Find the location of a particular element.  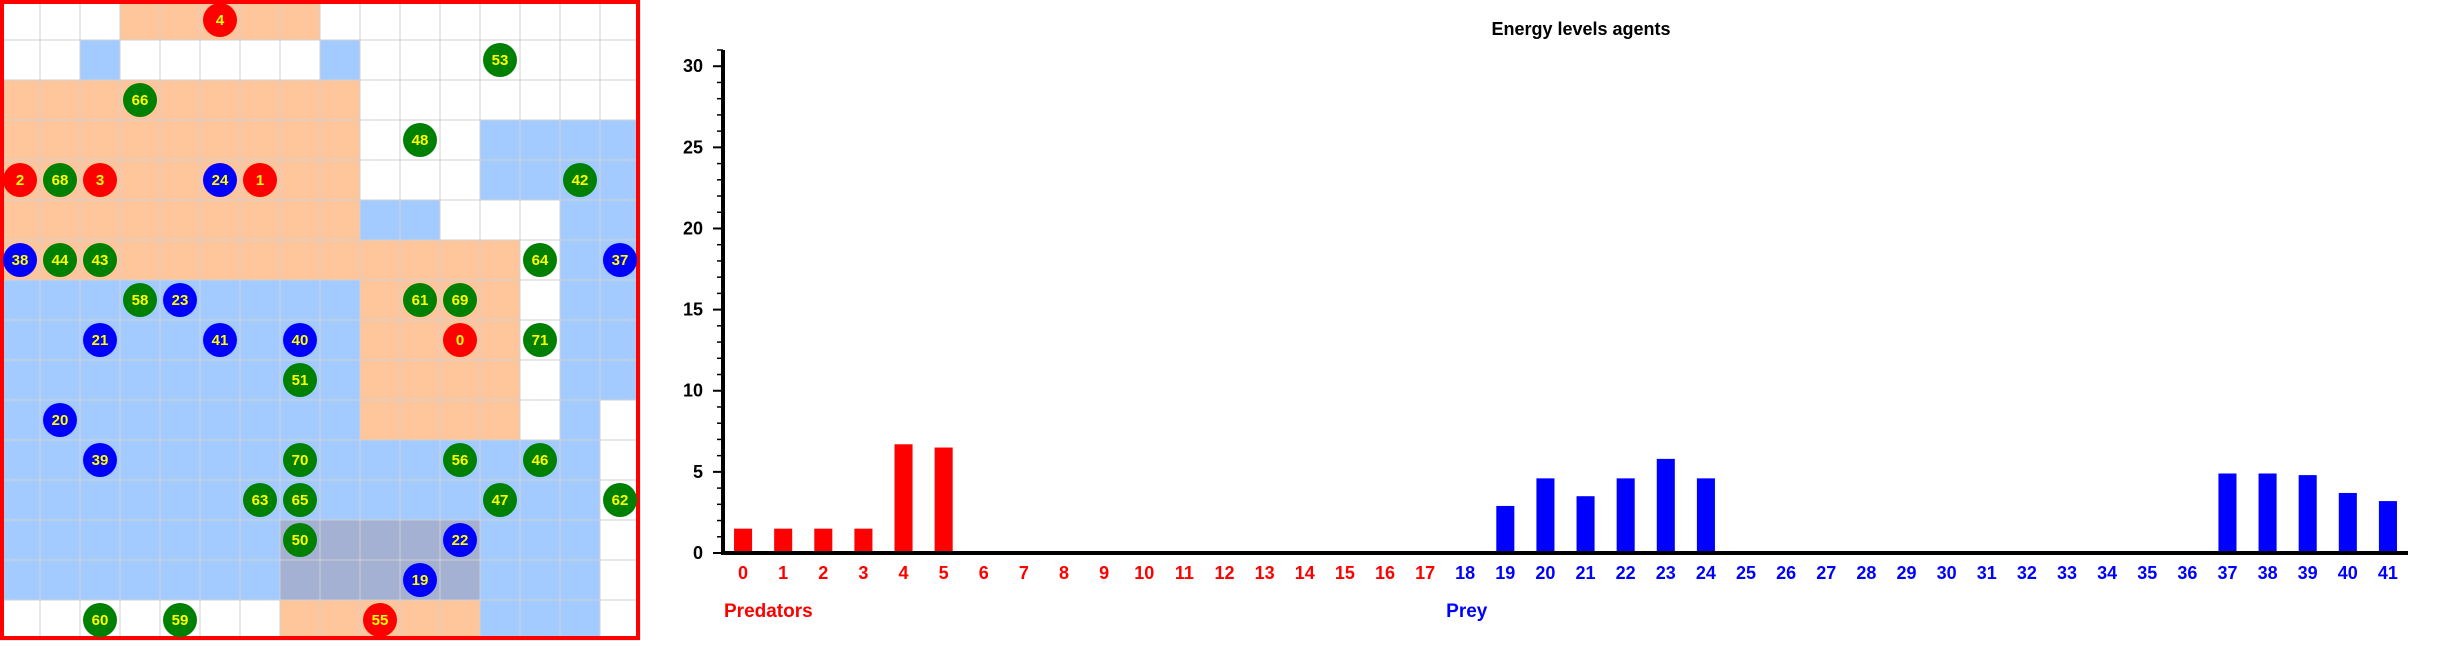

x-tick-label: 15 is located at coordinates (1345, 573).